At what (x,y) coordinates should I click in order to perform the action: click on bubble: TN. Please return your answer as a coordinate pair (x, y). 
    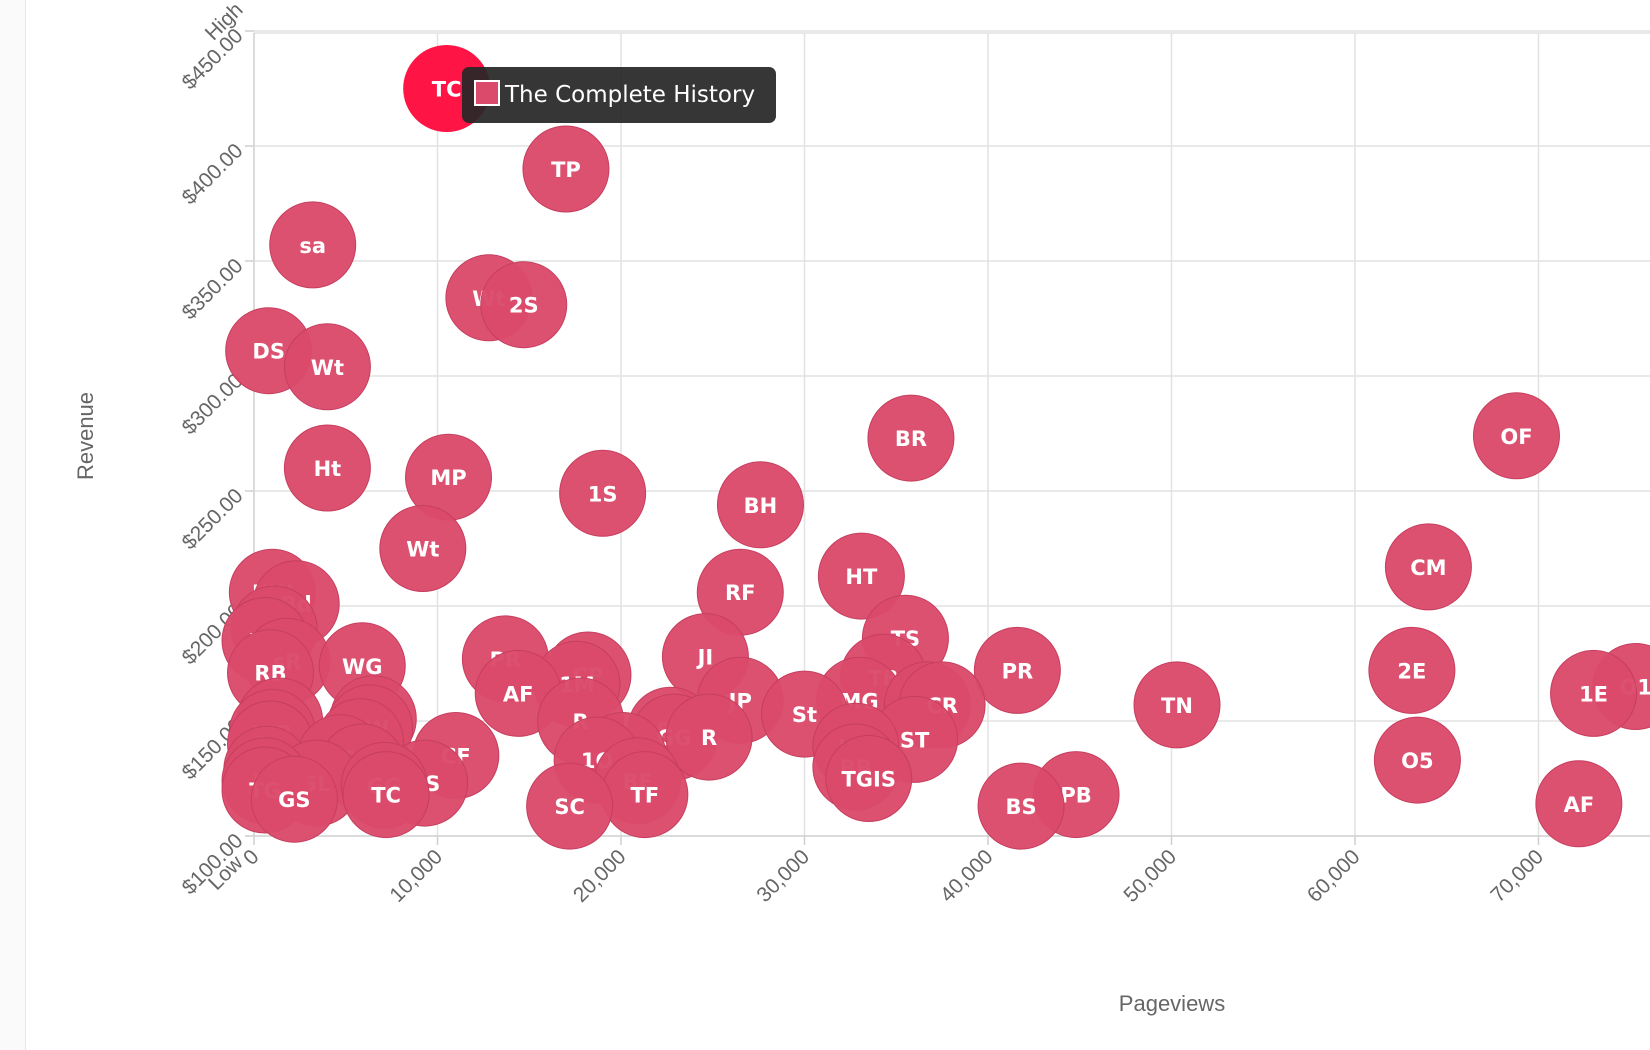
    Looking at the image, I should click on (1177, 705).